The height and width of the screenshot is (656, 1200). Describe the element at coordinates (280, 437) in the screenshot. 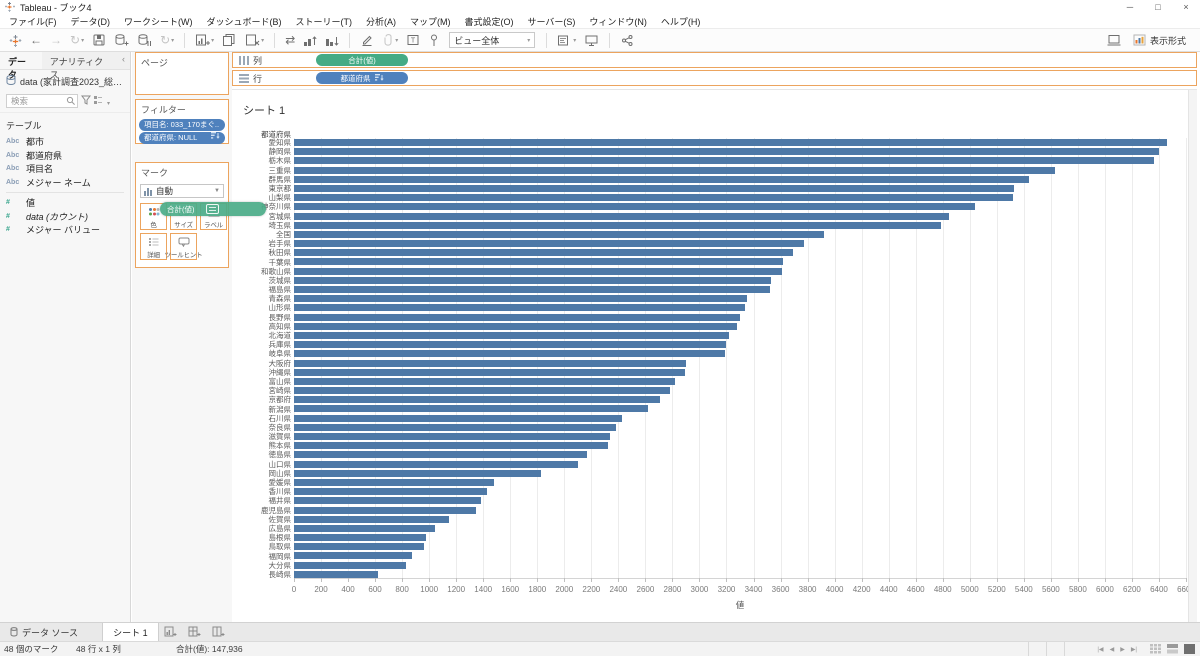

I see `bar-category-label: 滋賀県` at that location.